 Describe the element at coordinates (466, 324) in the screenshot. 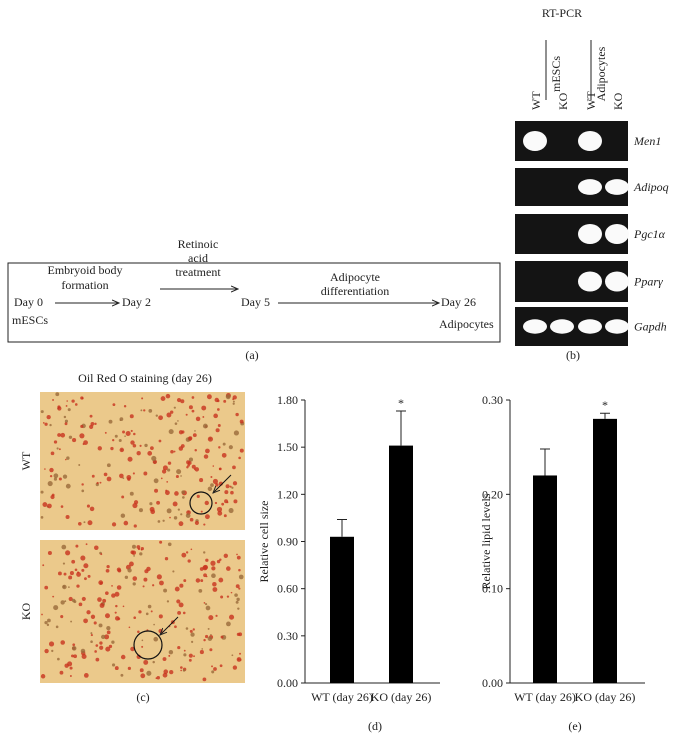

I see `step-end: Adipocytes` at that location.